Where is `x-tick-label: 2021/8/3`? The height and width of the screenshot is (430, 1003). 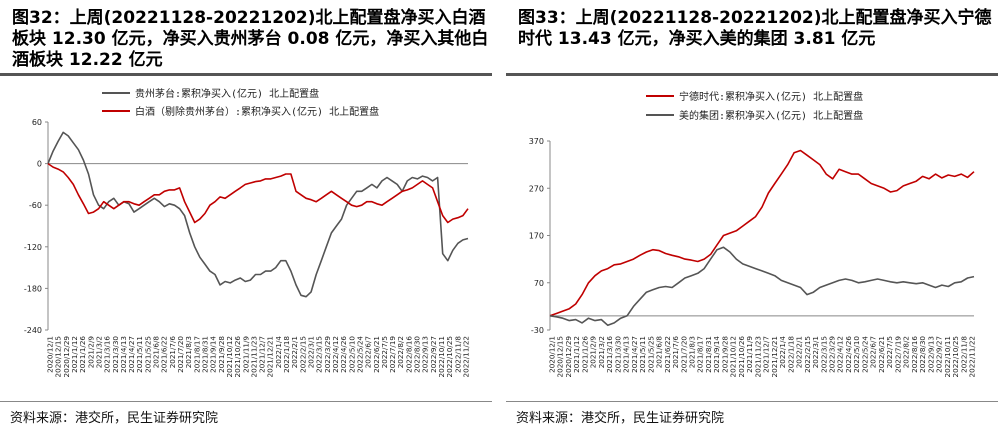
x-tick-label: 2021/8/3 is located at coordinates (188, 352).